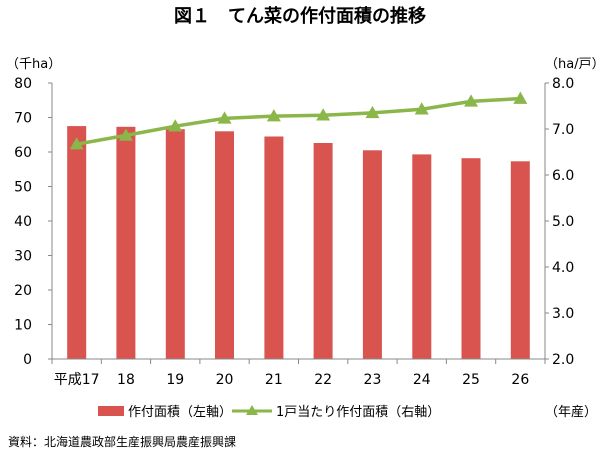 The height and width of the screenshot is (454, 600). What do you see at coordinates (23, 222) in the screenshot?
I see `left-tick-label: 40` at bounding box center [23, 222].